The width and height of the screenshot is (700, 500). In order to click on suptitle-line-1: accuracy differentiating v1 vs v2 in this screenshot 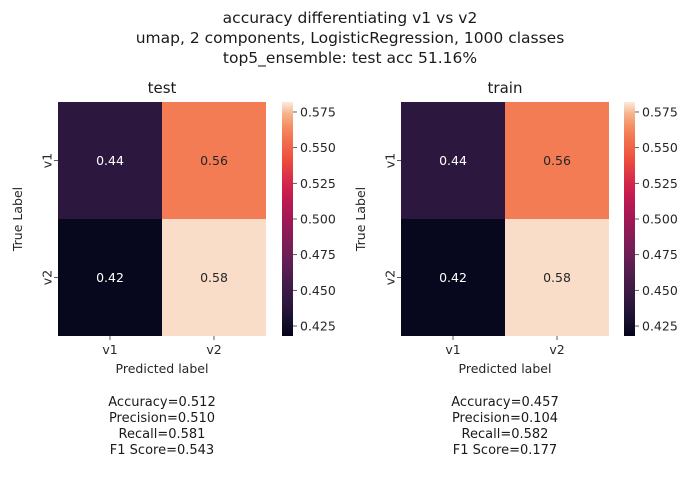, I will do `click(350, 18)`.